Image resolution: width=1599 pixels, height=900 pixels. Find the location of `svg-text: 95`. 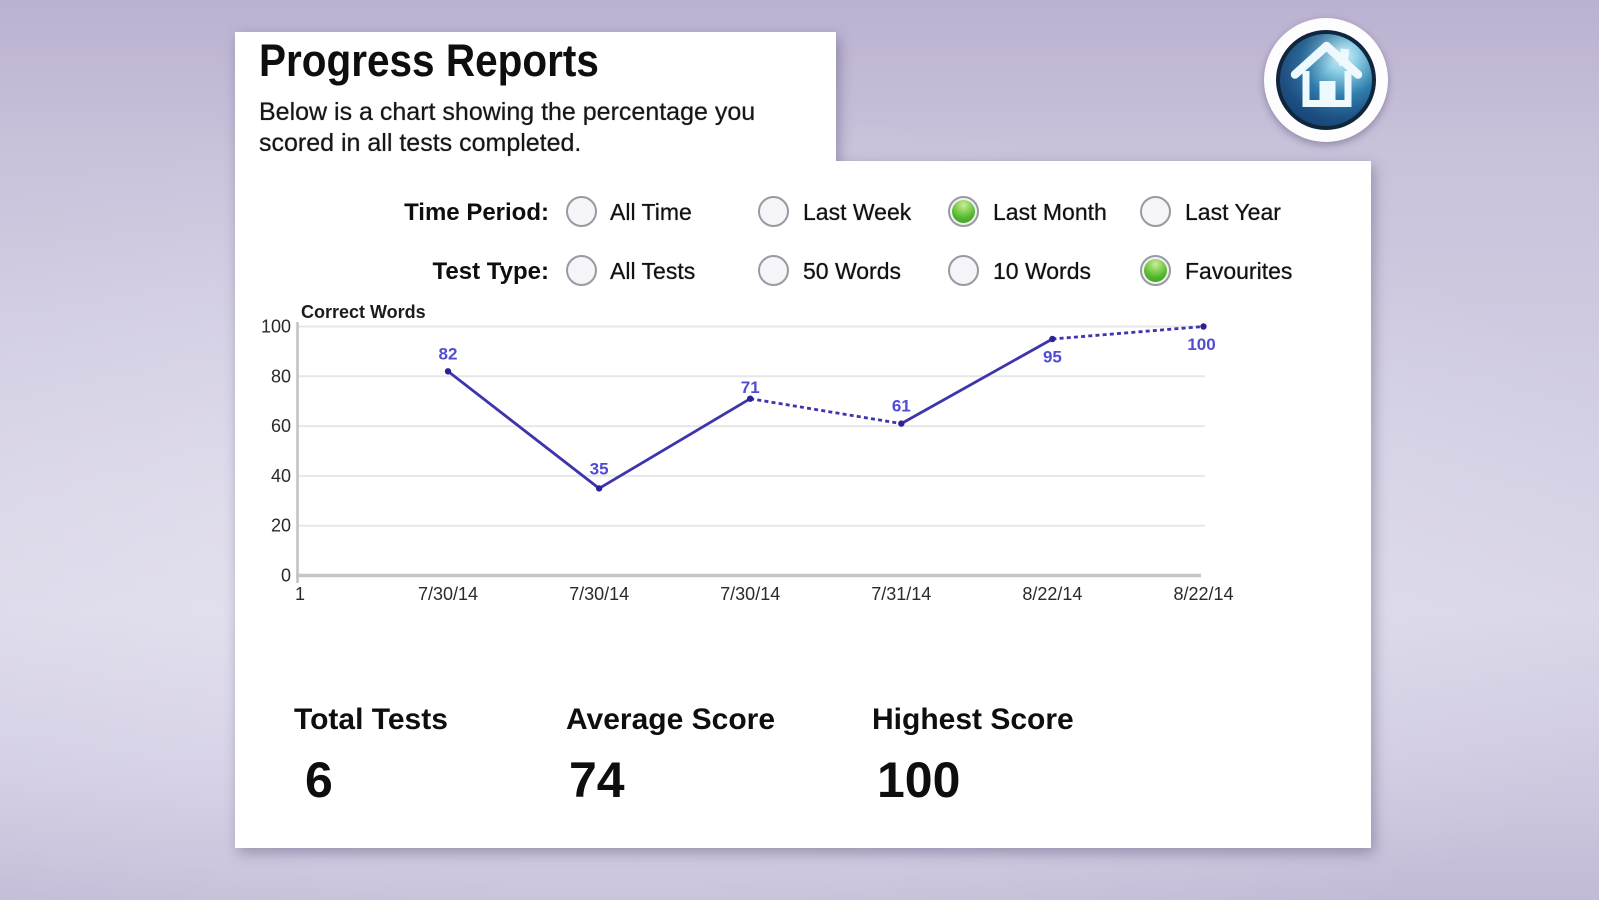

svg-text: 95 is located at coordinates (1052, 357).